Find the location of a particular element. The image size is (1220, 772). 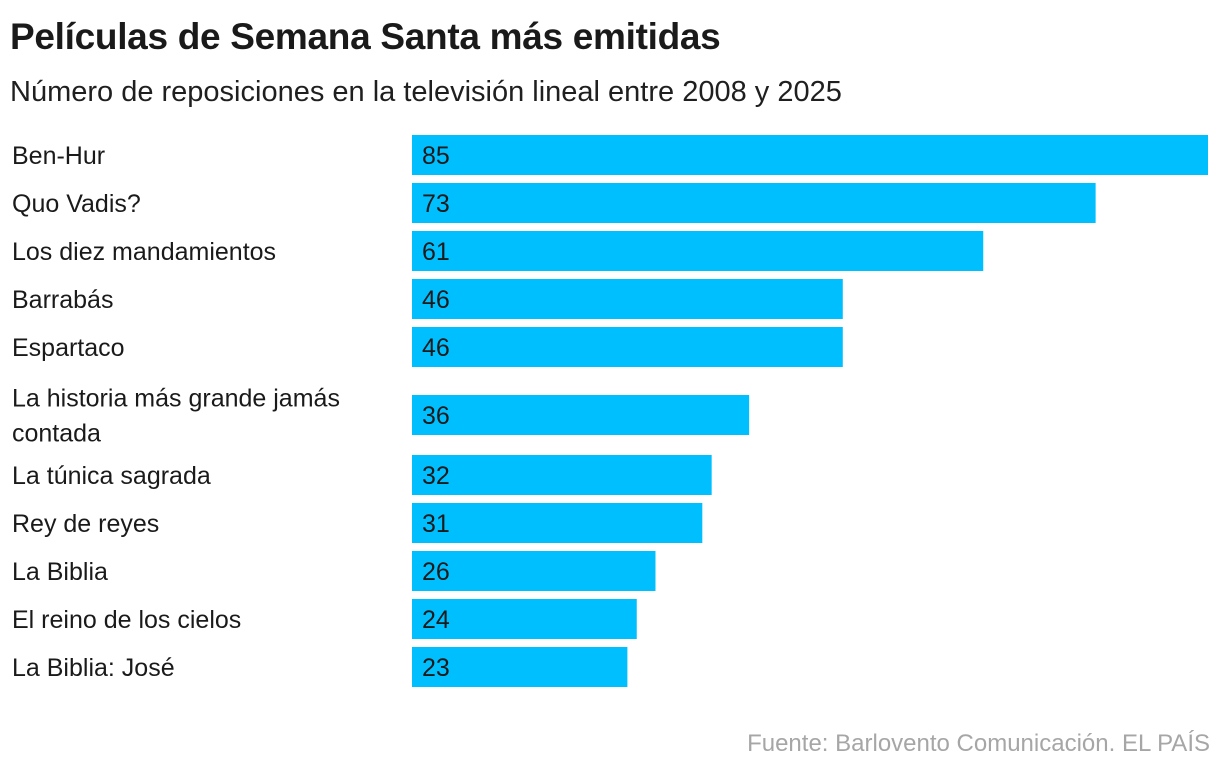

bar-value-label: 85 is located at coordinates (436, 156).